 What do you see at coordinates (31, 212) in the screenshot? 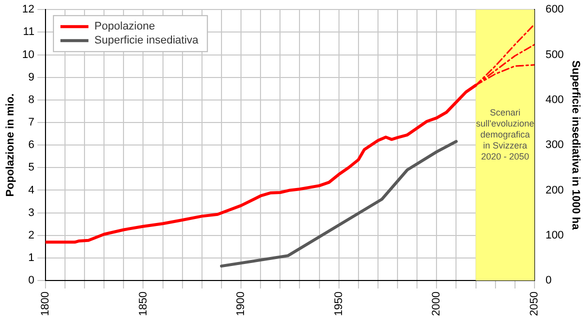
I see `y-tick-label: 3` at bounding box center [31, 212].